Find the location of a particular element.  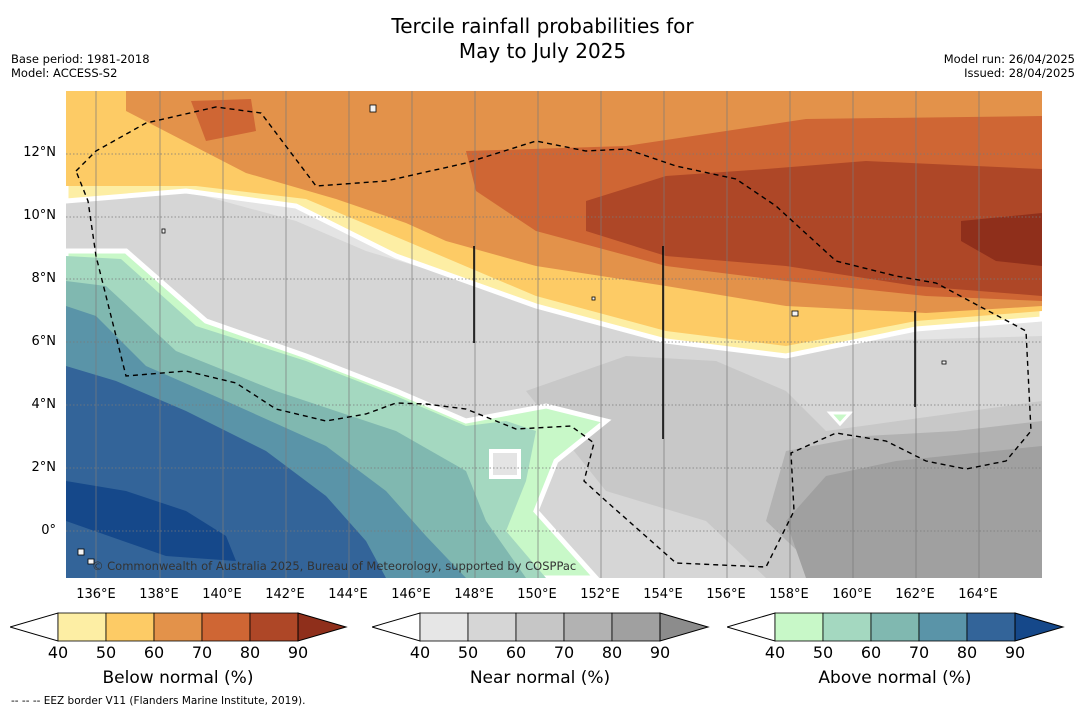

longitude-label: 144°E is located at coordinates (348, 594).